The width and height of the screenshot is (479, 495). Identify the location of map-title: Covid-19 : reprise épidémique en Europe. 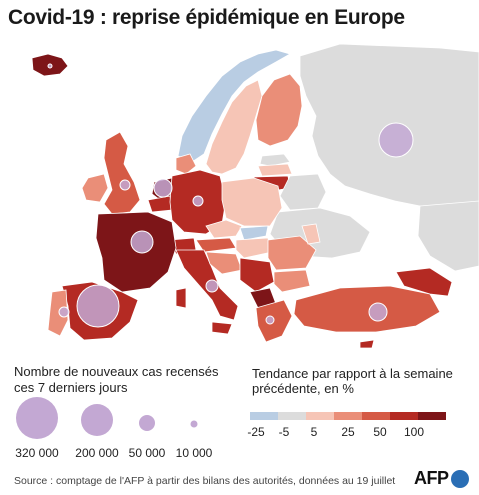
(206, 17).